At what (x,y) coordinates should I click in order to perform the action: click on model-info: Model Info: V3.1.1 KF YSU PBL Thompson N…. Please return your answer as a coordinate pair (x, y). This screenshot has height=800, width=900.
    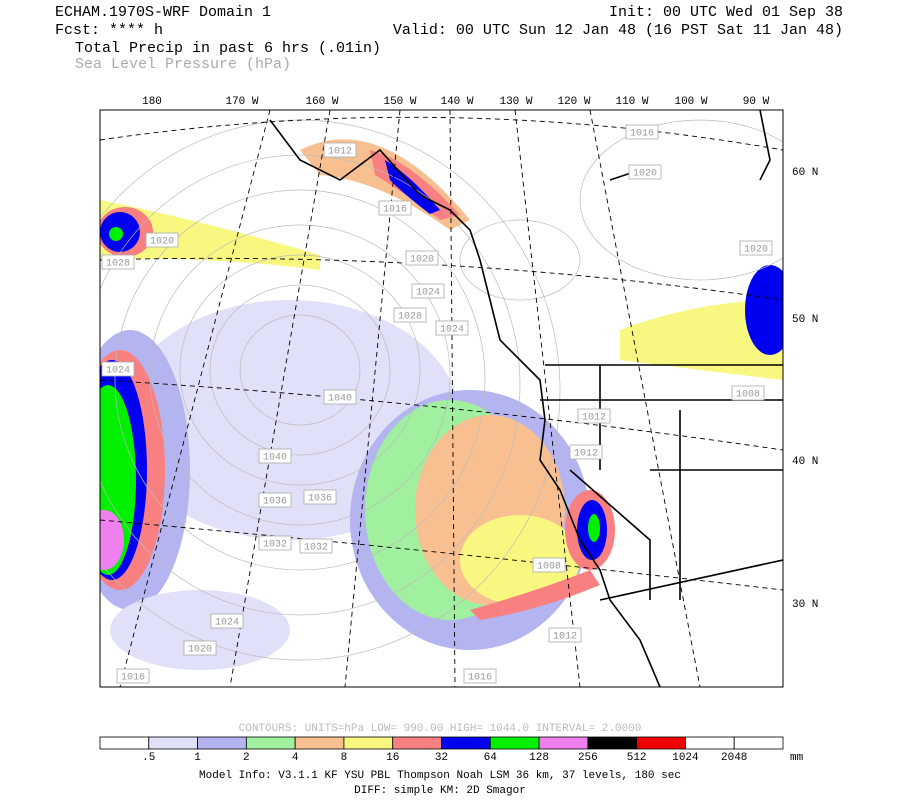
    Looking at the image, I should click on (440, 776).